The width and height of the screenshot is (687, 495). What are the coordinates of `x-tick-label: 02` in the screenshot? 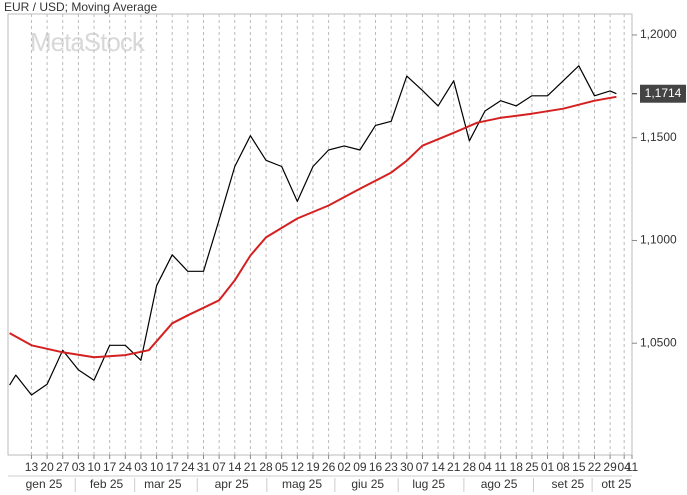 It's located at (345, 467).